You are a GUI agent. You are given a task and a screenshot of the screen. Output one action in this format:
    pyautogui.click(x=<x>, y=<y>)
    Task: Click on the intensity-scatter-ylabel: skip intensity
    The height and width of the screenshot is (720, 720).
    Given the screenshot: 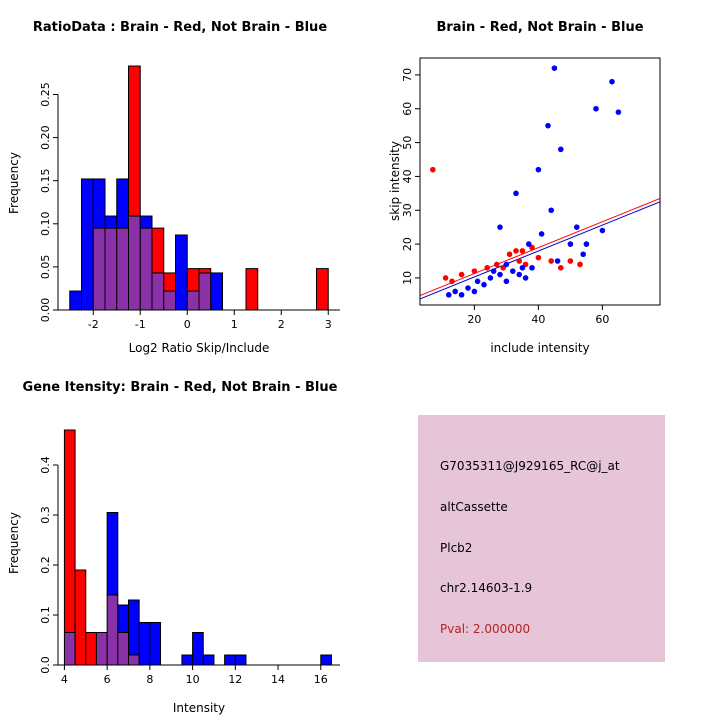 What is the action you would take?
    pyautogui.click(x=395, y=181)
    